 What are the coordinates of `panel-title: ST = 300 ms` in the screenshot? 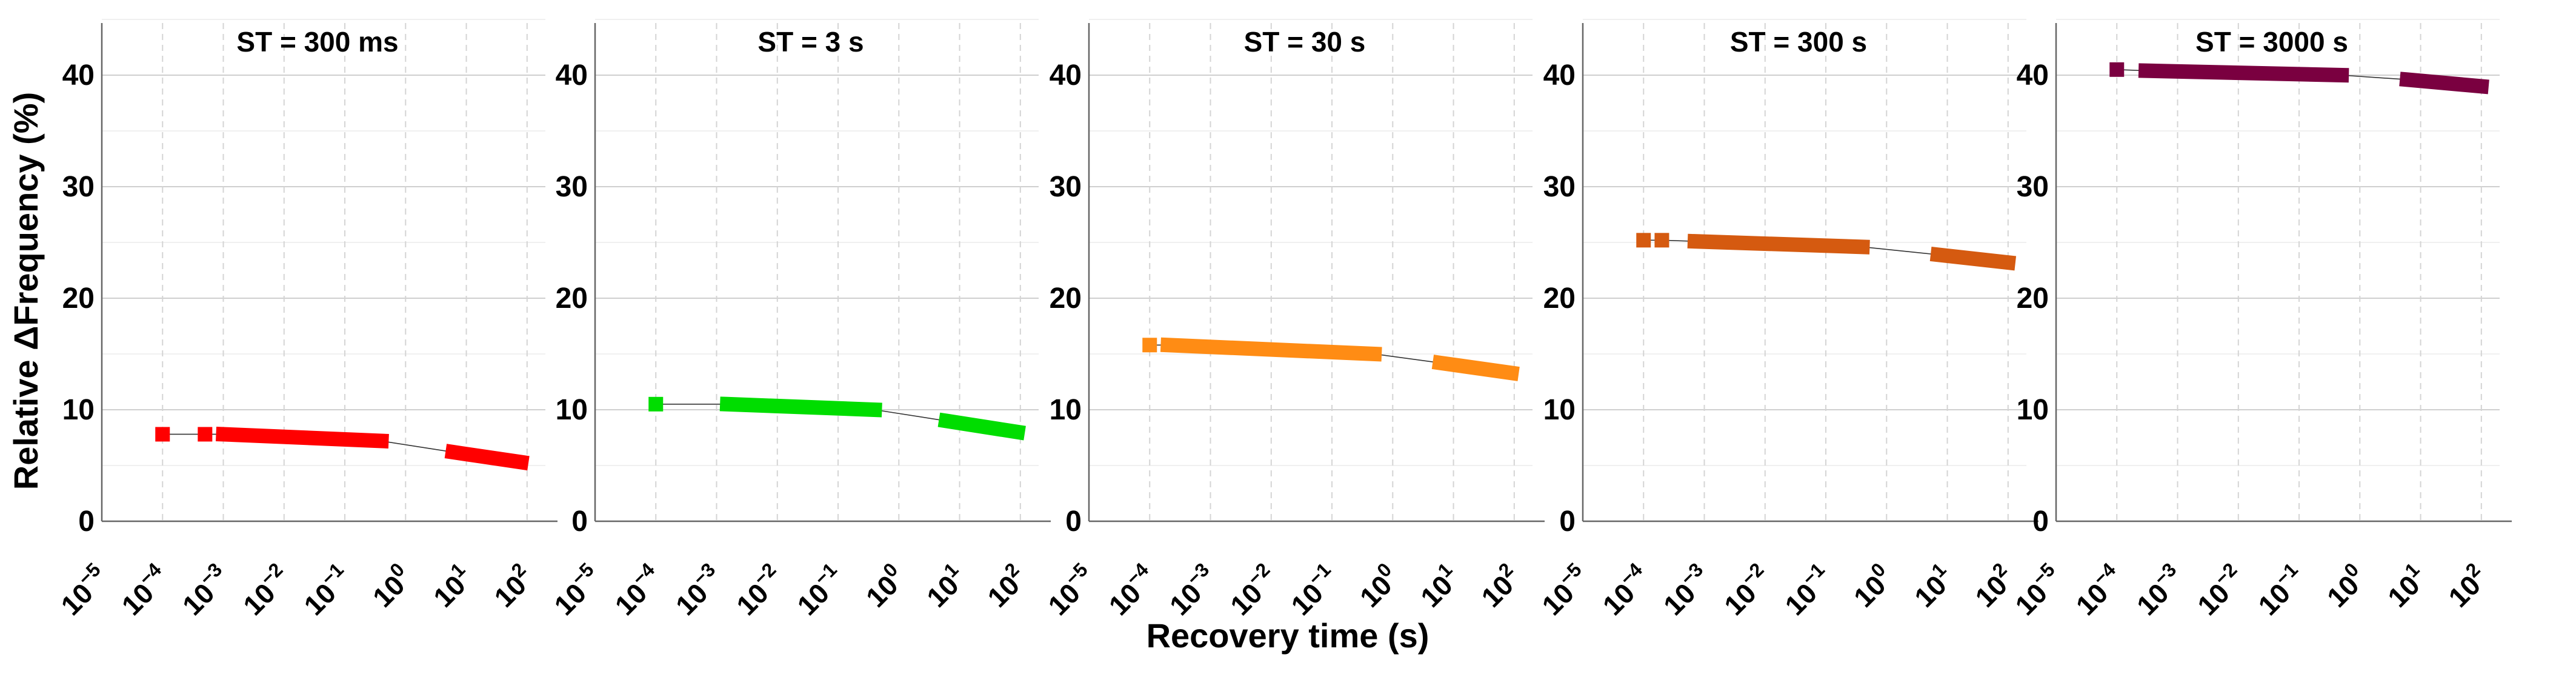 It's located at (317, 42).